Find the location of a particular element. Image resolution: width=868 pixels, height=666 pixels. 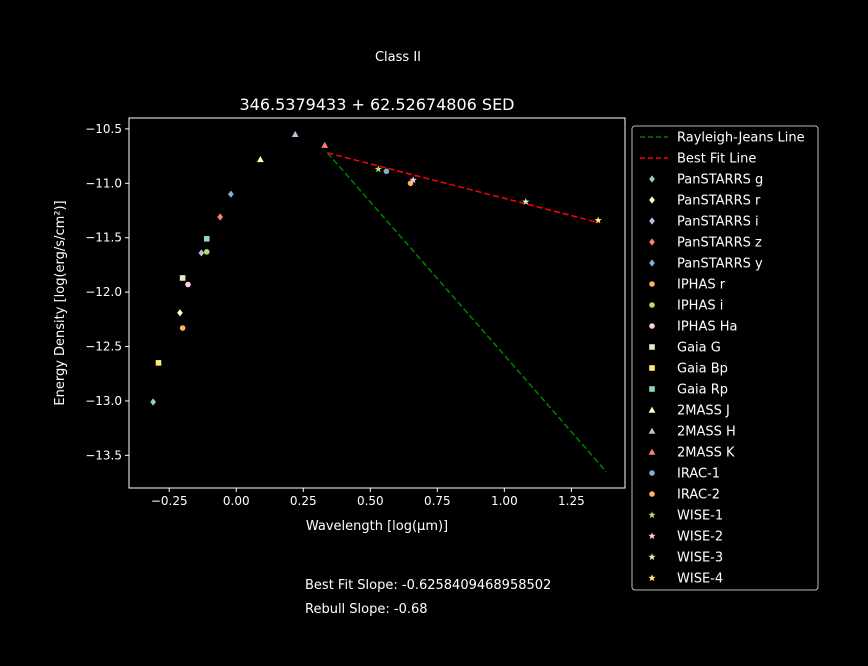

iphas-i-point is located at coordinates (206, 252).